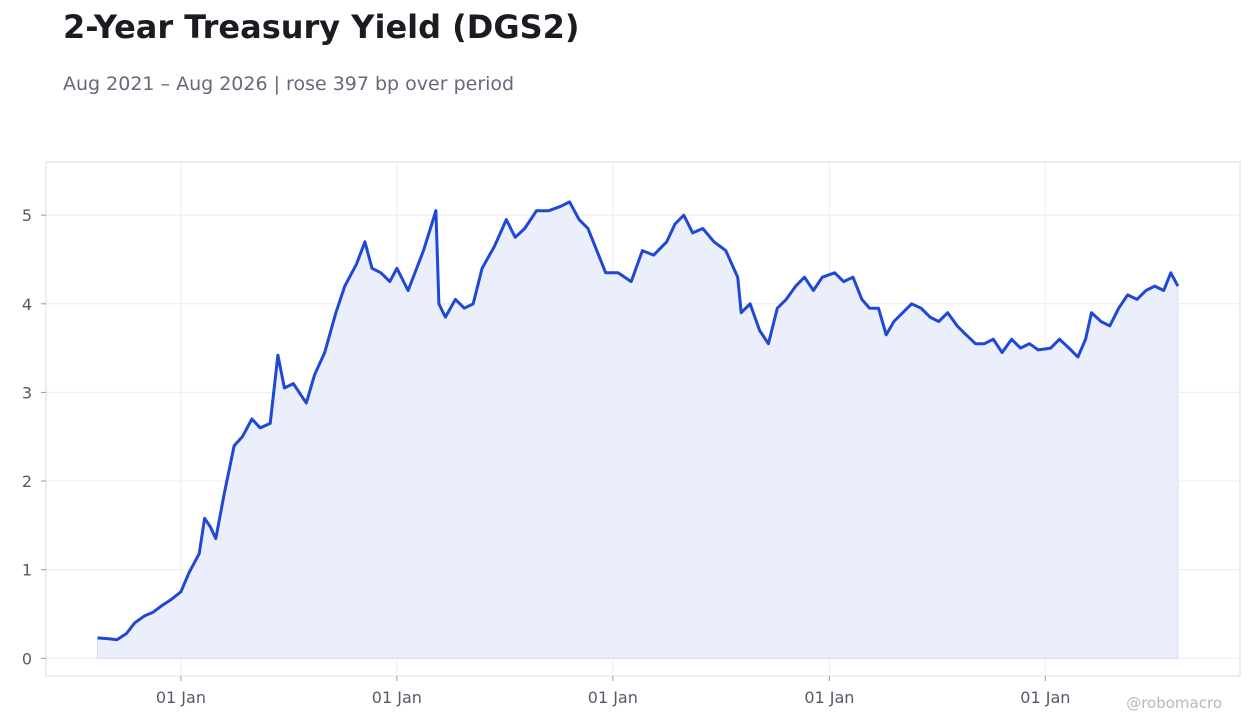 This screenshot has width=1260, height=728. I want to click on x-axis: 01 Jan 01 Jan 01 Jan 01 Jan 01 Jan, so click(613, 691).